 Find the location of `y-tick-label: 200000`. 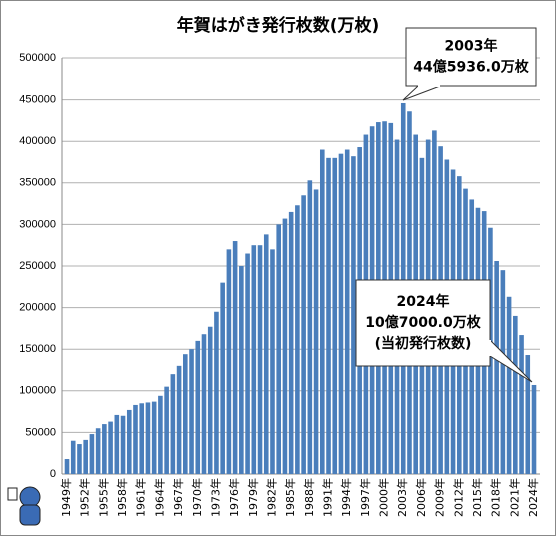

y-tick-label: 200000 is located at coordinates (37, 308).